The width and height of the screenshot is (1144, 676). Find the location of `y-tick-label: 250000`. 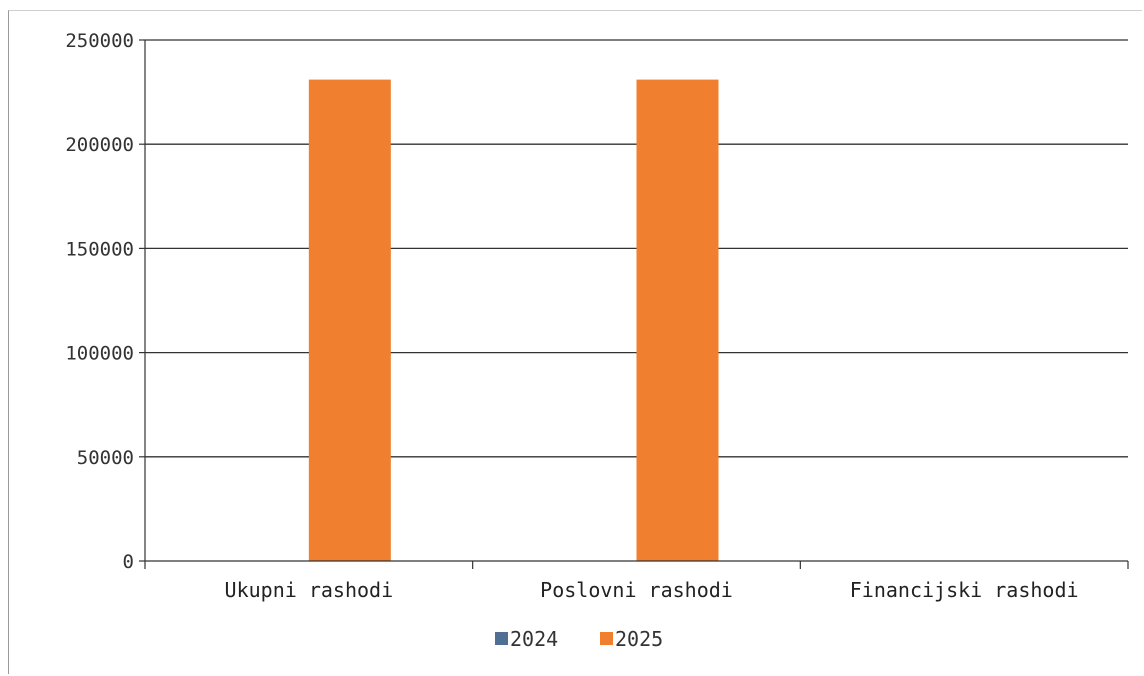

y-tick-label: 250000 is located at coordinates (99, 41).